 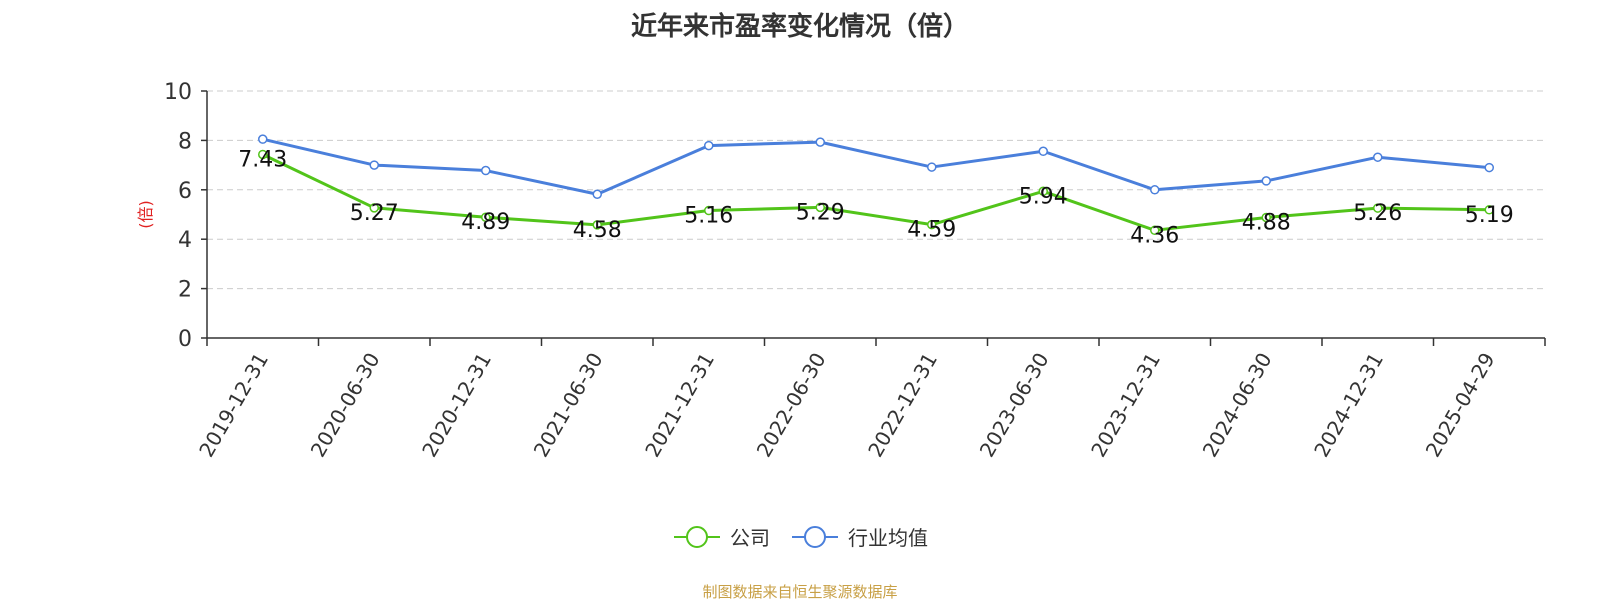 What do you see at coordinates (145, 214) in the screenshot?
I see `y-axis-label: (倍)` at bounding box center [145, 214].